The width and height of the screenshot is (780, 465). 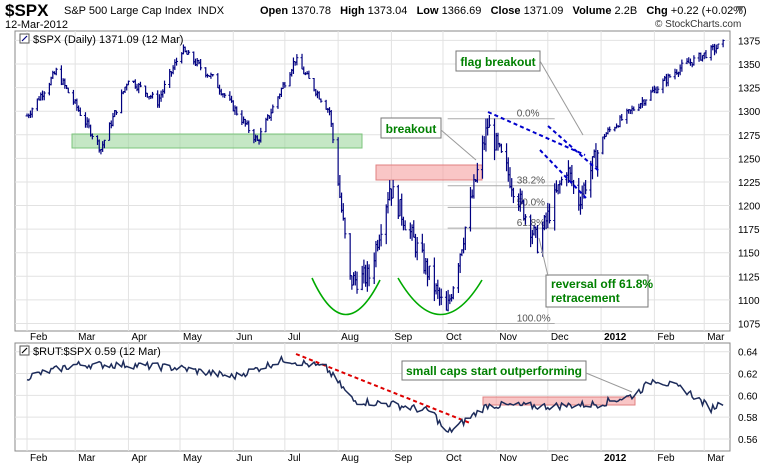 I want to click on x-tick-label: Jun, so click(x=244, y=458).